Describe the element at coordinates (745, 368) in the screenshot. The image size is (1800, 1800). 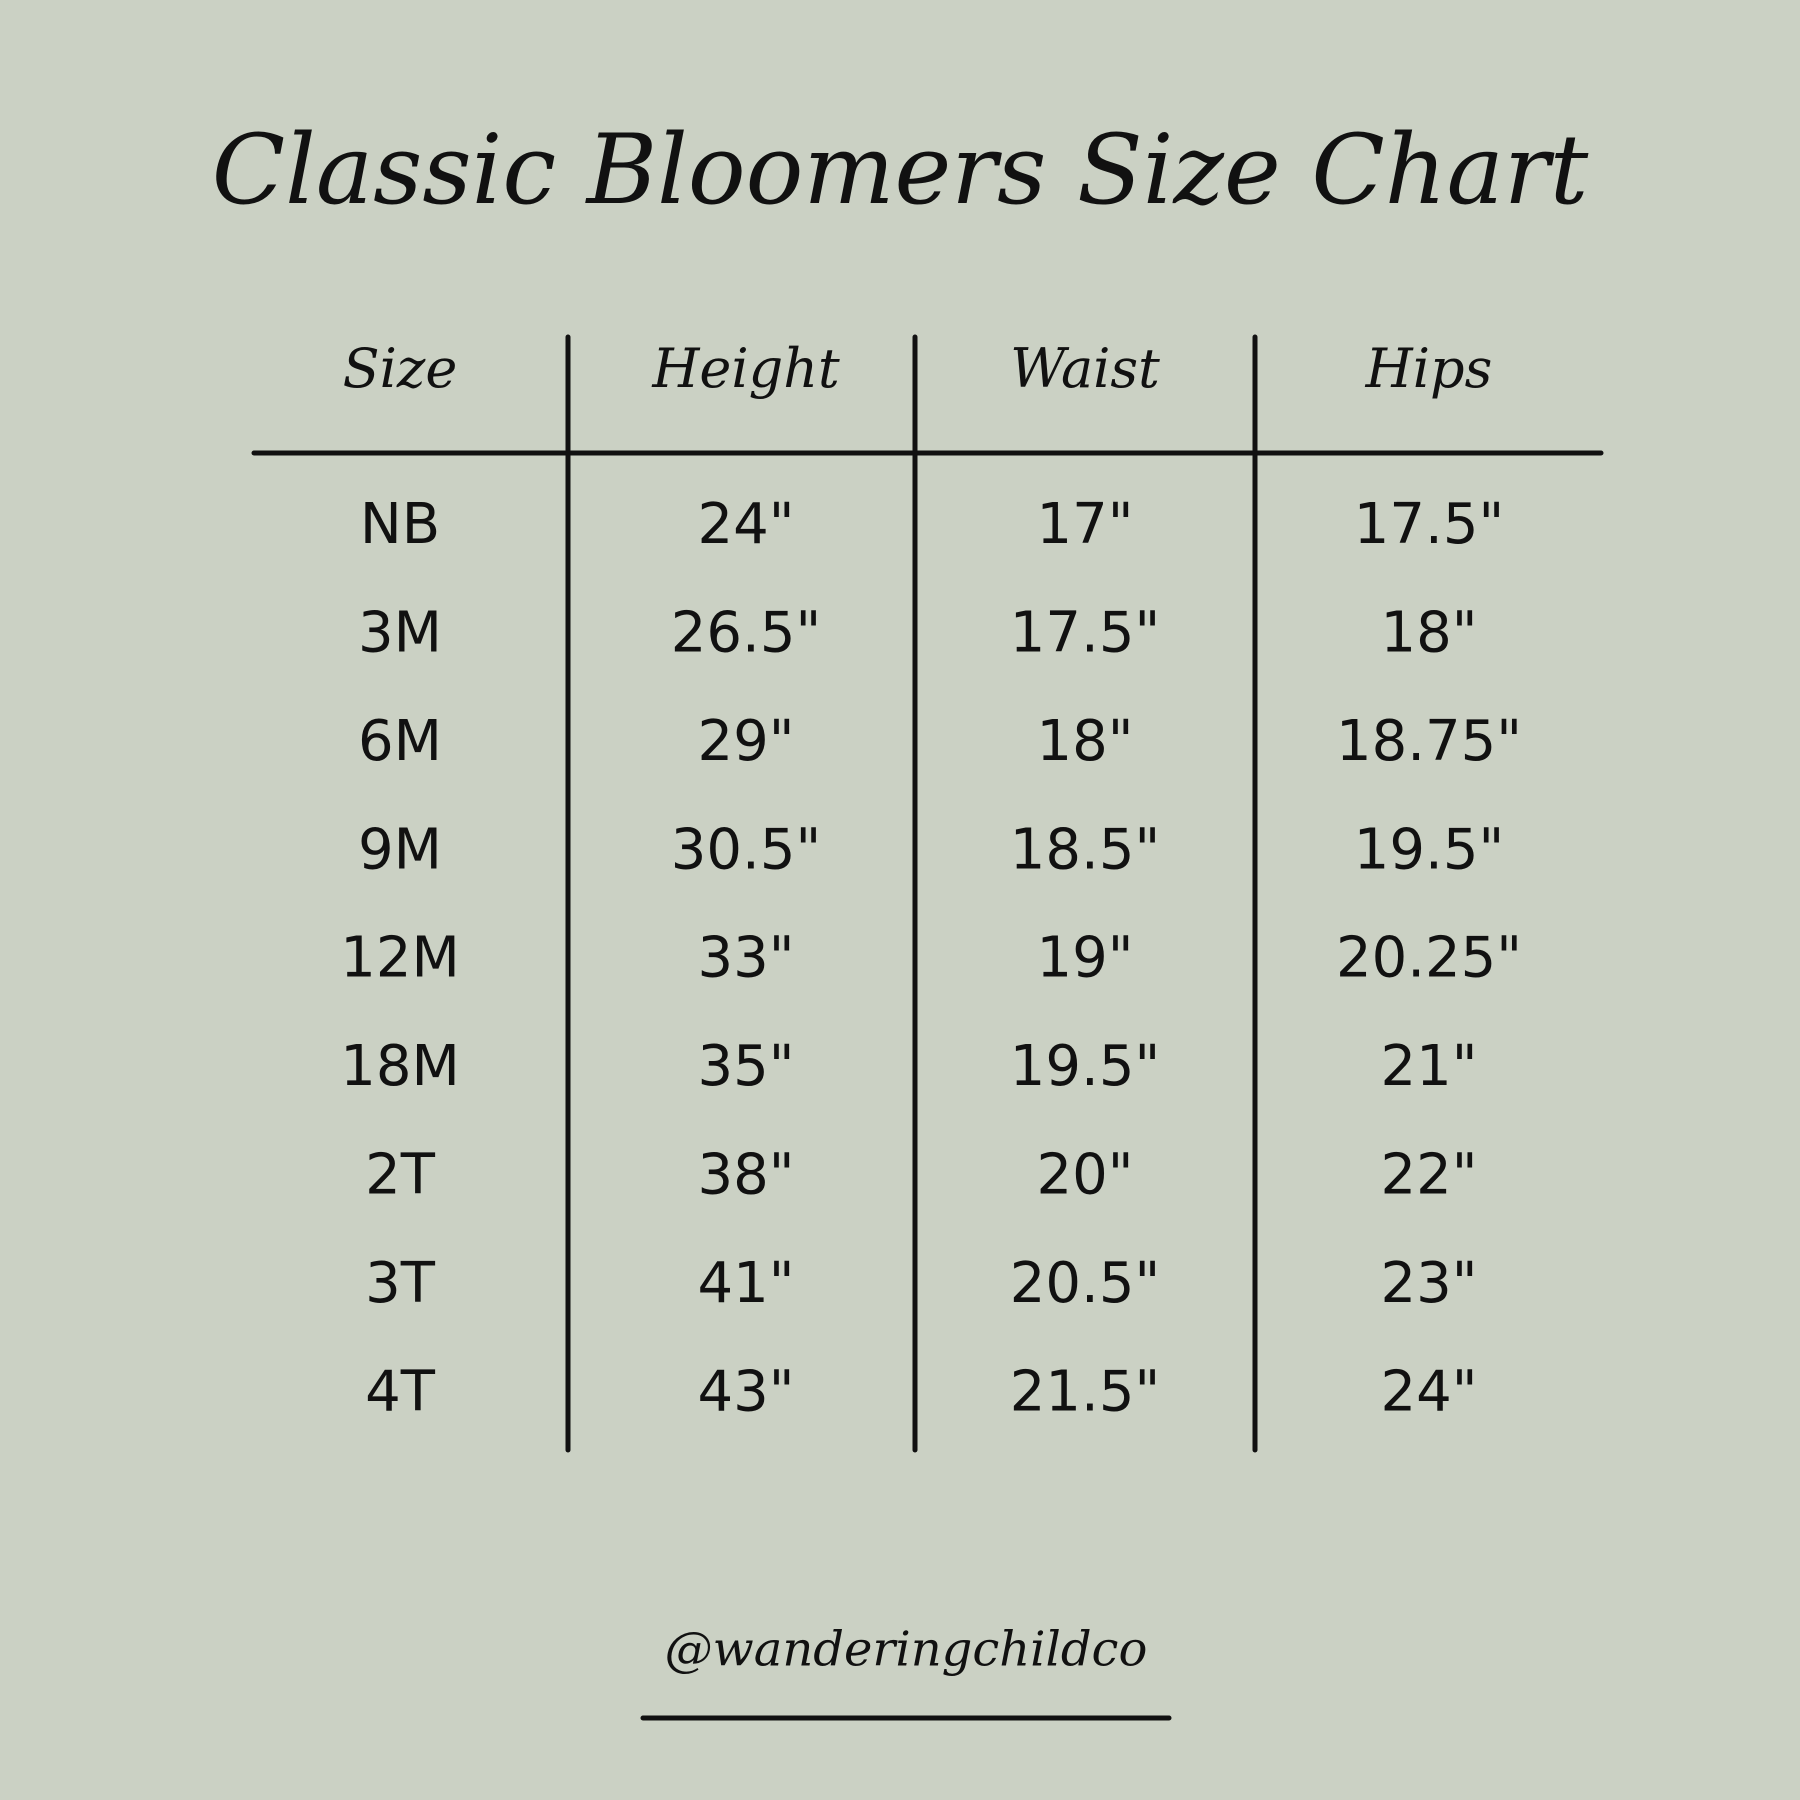
I see `column-header: Height` at that location.